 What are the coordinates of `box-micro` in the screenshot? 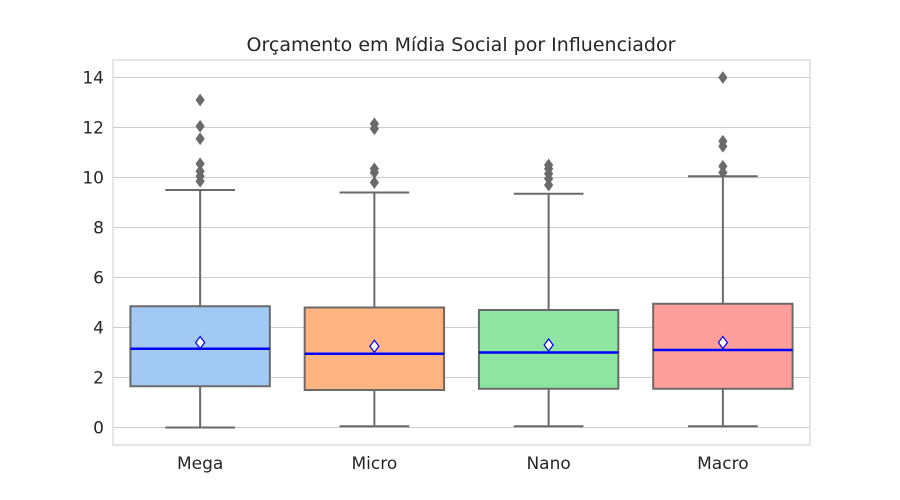 It's located at (374, 272).